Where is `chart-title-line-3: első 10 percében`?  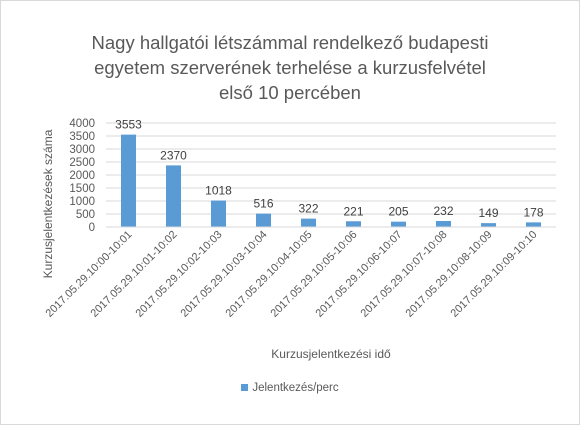
chart-title-line-3: első 10 percében is located at coordinates (290, 92).